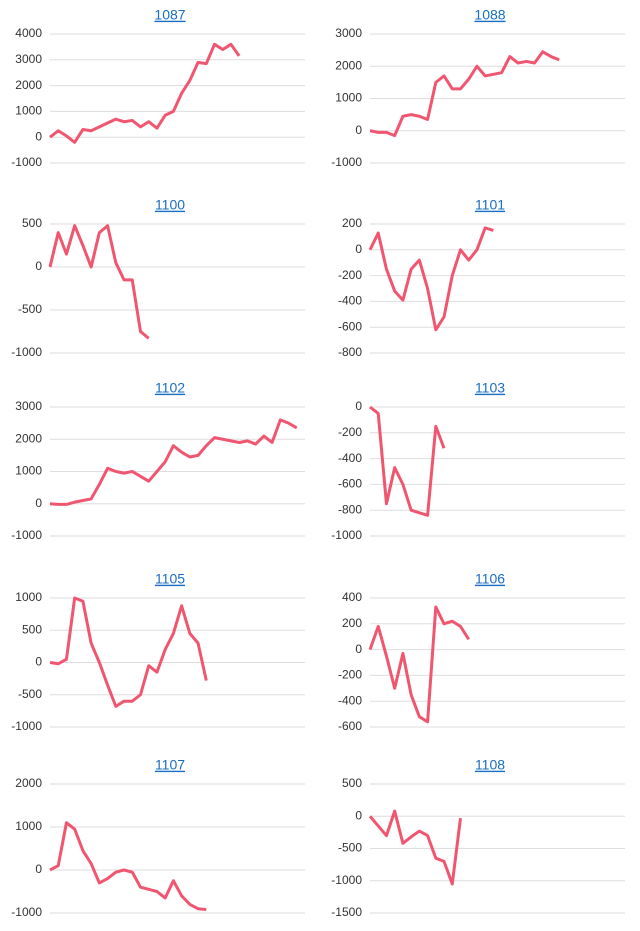  Describe the element at coordinates (170, 579) in the screenshot. I see `chart-title: 1105` at that location.